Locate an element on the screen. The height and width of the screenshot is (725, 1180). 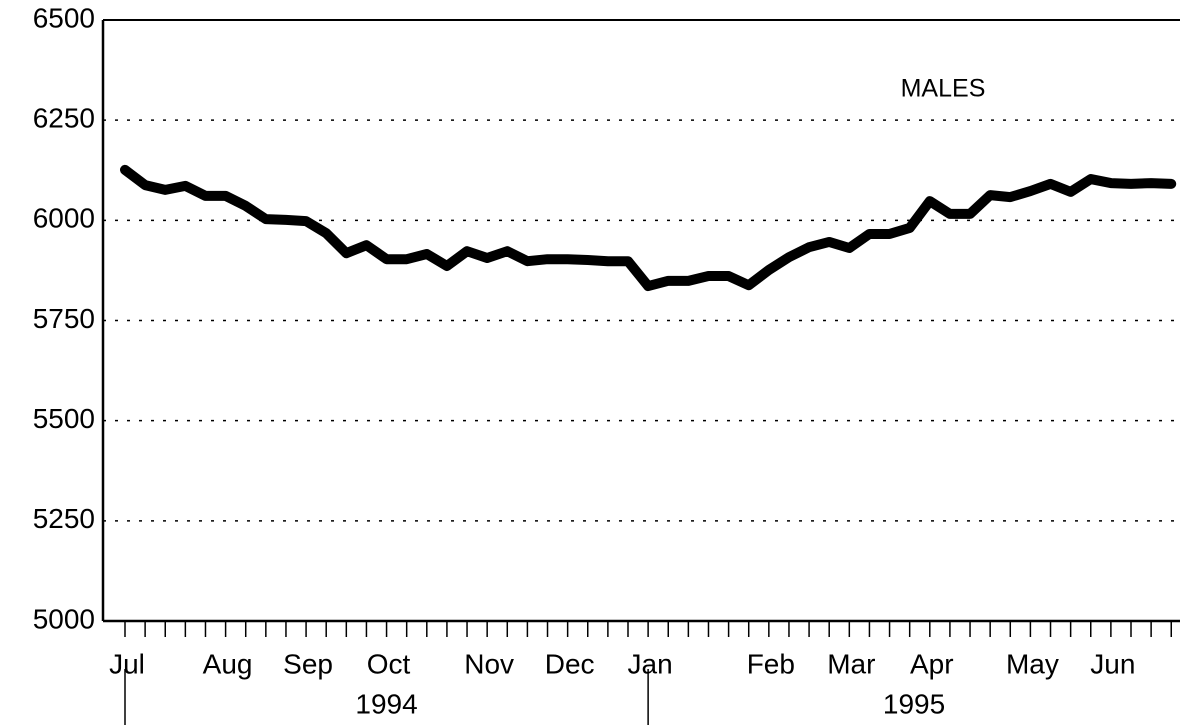
x-tick-label: May is located at coordinates (1032, 663).